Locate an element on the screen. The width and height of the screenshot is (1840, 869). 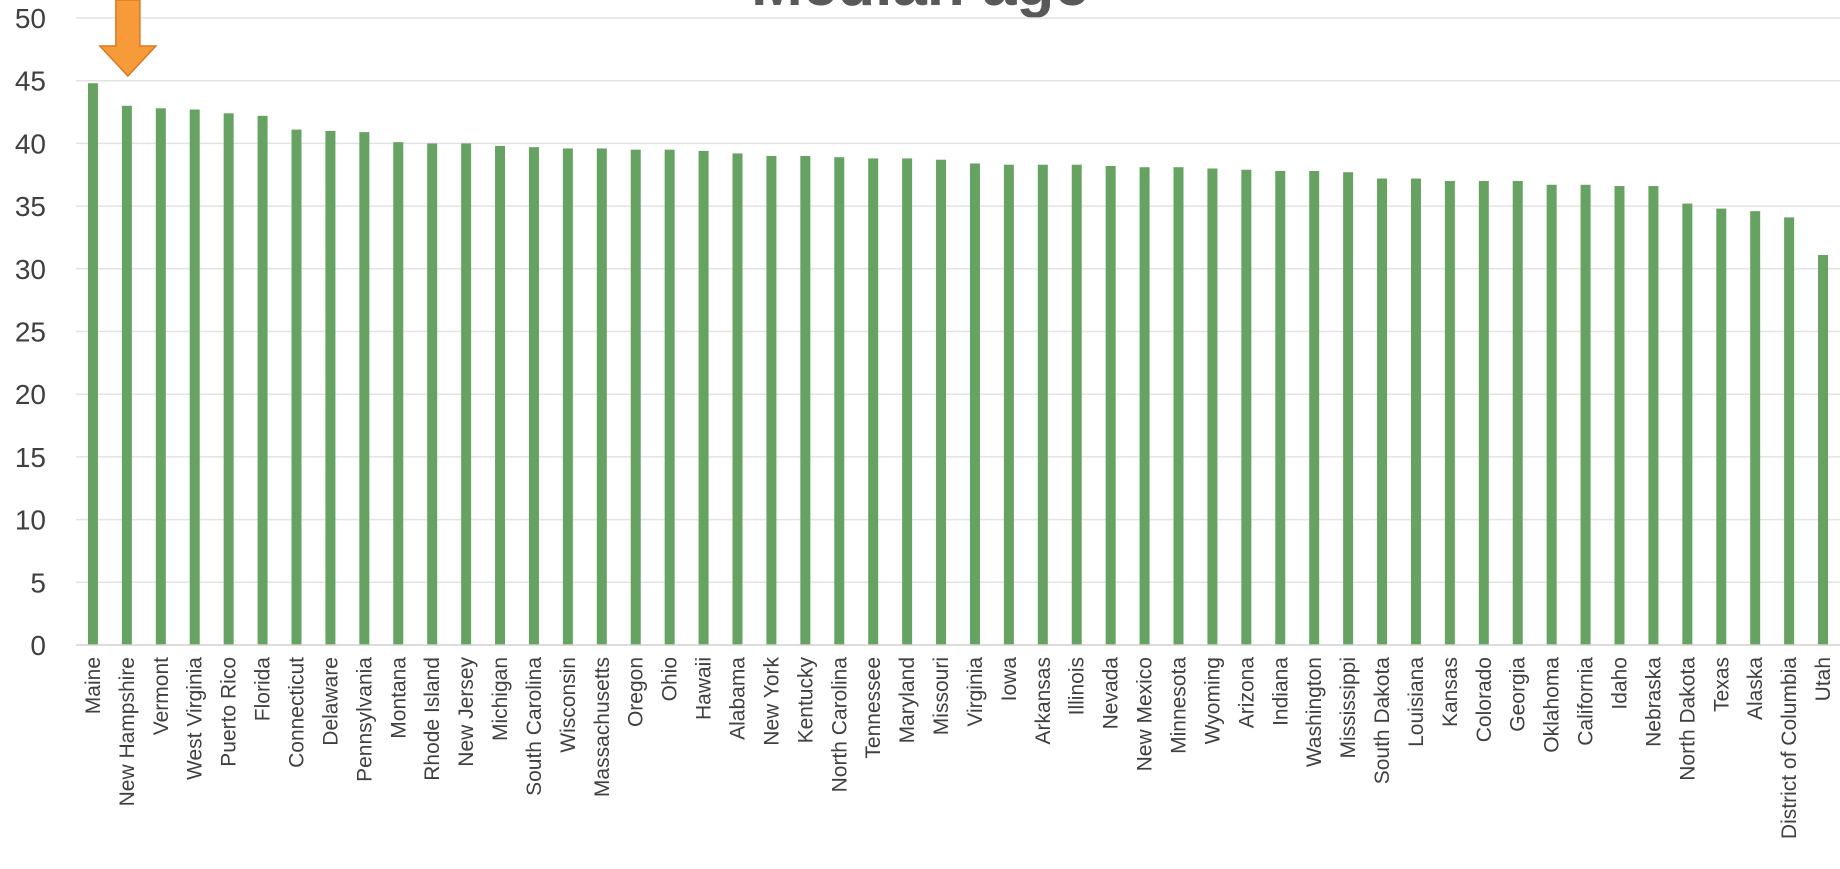
x-tick-label: Tennessee is located at coordinates (873, 708).